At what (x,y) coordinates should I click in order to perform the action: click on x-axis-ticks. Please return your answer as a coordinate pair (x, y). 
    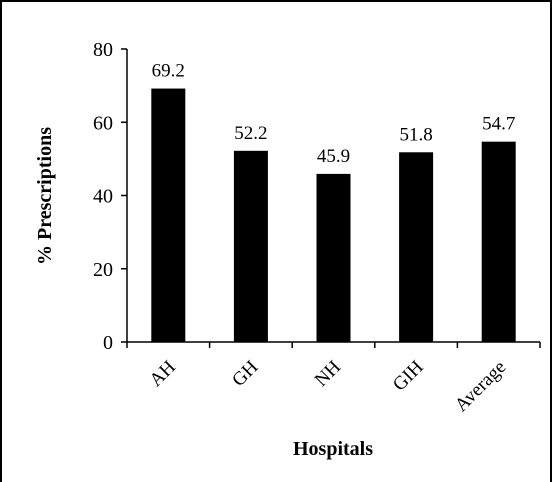
    Looking at the image, I should click on (333, 345).